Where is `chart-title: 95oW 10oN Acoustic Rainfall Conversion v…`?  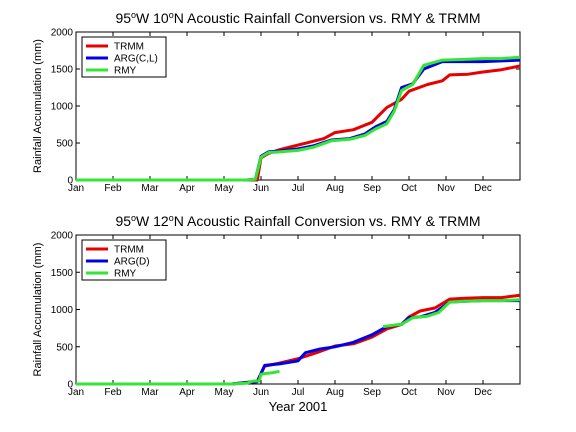 chart-title: 95oW 10oN Acoustic Rainfall Conversion v… is located at coordinates (297, 18).